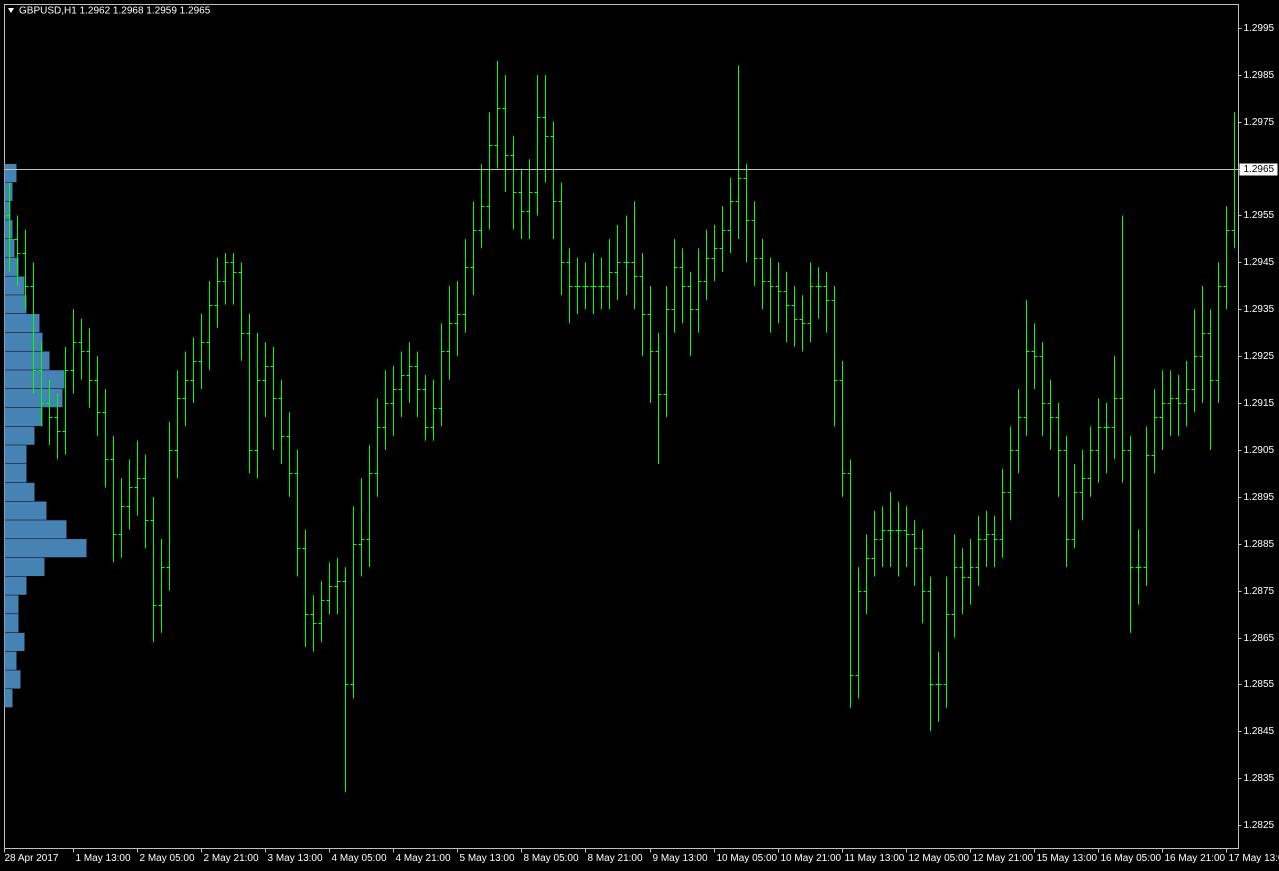 This screenshot has height=871, width=1279. I want to click on x-tick-label: 5 May 13:00, so click(487, 858).